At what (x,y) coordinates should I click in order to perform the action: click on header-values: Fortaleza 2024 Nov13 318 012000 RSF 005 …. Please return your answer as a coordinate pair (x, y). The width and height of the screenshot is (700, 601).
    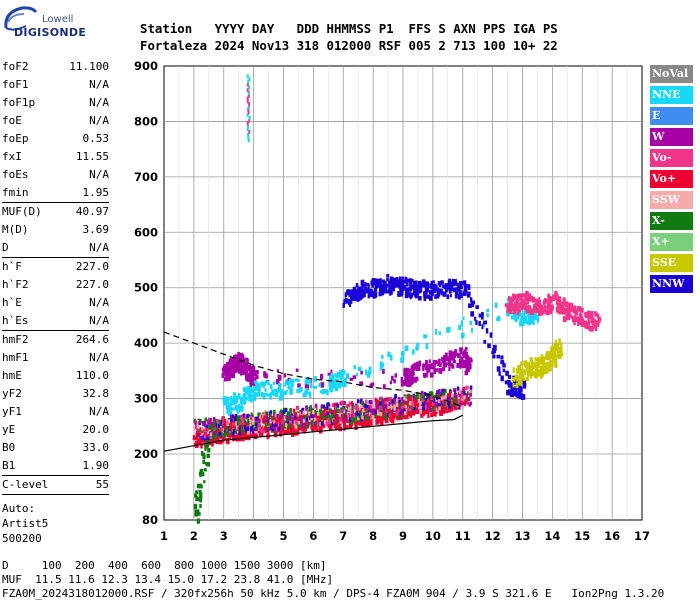
    Looking at the image, I should click on (349, 45).